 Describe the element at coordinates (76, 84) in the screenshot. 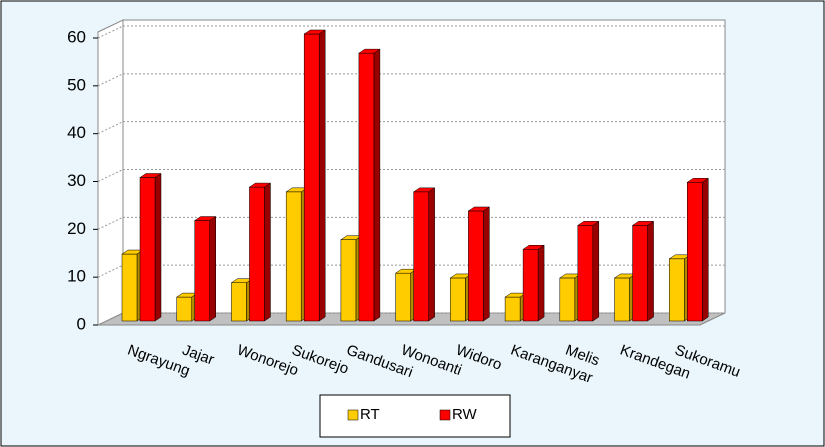

I see `y-tick-label: 50` at that location.